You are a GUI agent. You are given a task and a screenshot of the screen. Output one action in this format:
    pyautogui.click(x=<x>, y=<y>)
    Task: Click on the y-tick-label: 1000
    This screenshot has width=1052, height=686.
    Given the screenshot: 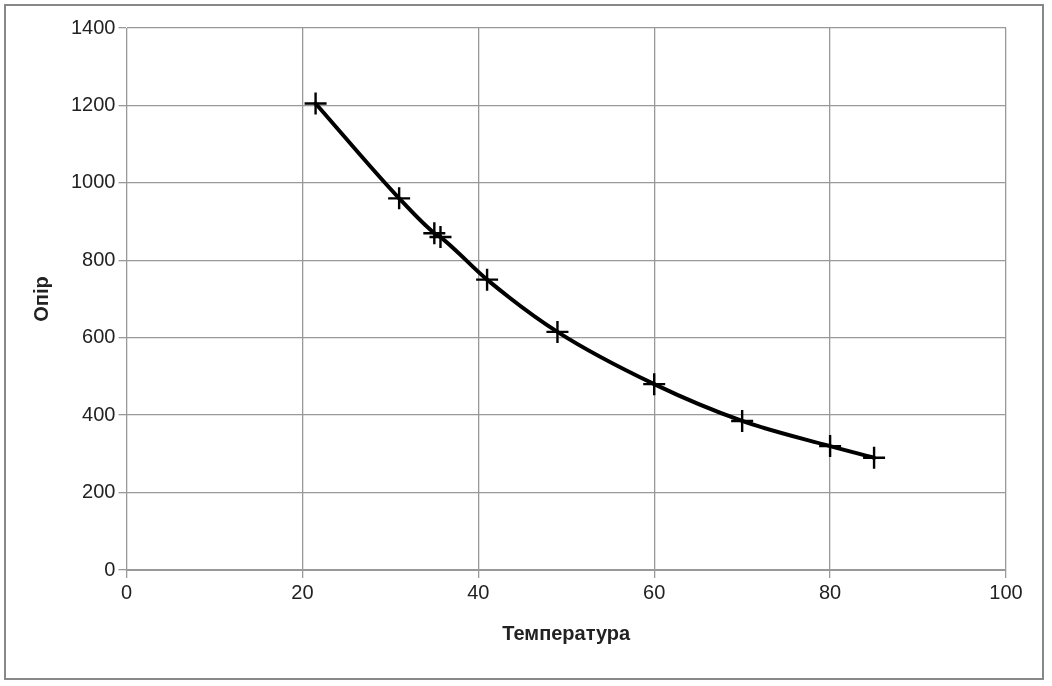 What is the action you would take?
    pyautogui.click(x=93, y=181)
    